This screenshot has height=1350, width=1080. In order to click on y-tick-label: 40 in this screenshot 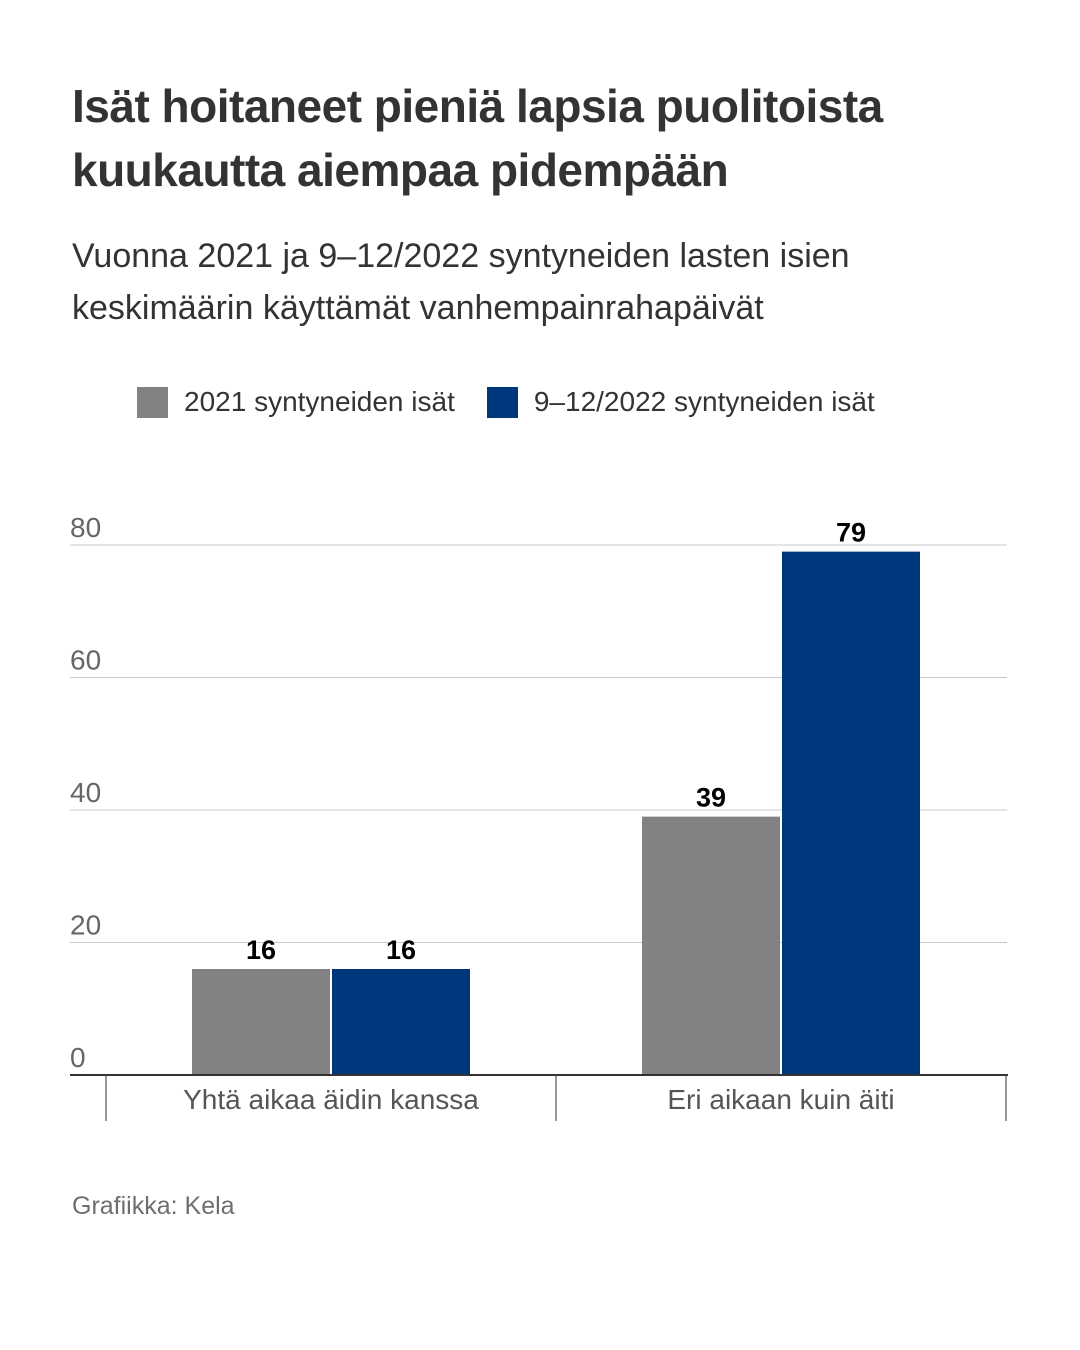, I will do `click(85, 792)`.